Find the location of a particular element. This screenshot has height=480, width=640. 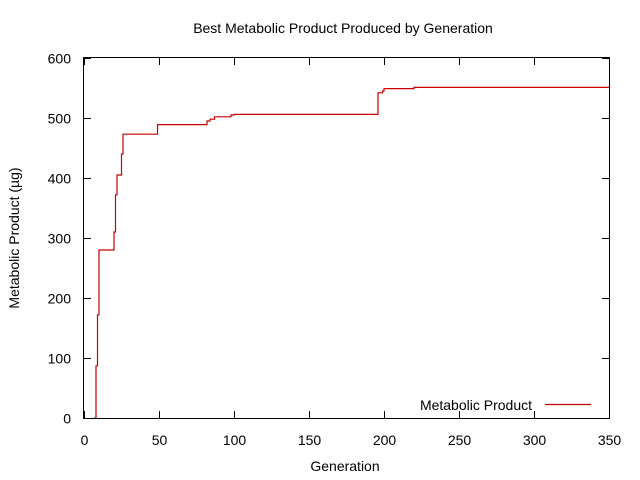

y-tick-label: 400 is located at coordinates (60, 179).